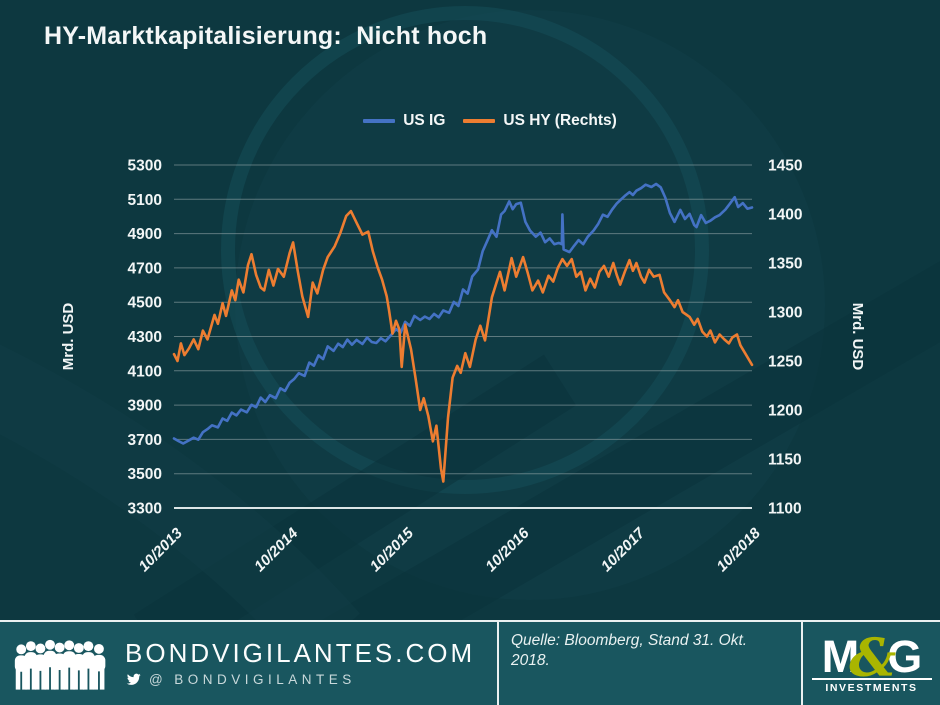 The height and width of the screenshot is (705, 940). Describe the element at coordinates (785, 509) in the screenshot. I see `svg-text: 1100` at that location.